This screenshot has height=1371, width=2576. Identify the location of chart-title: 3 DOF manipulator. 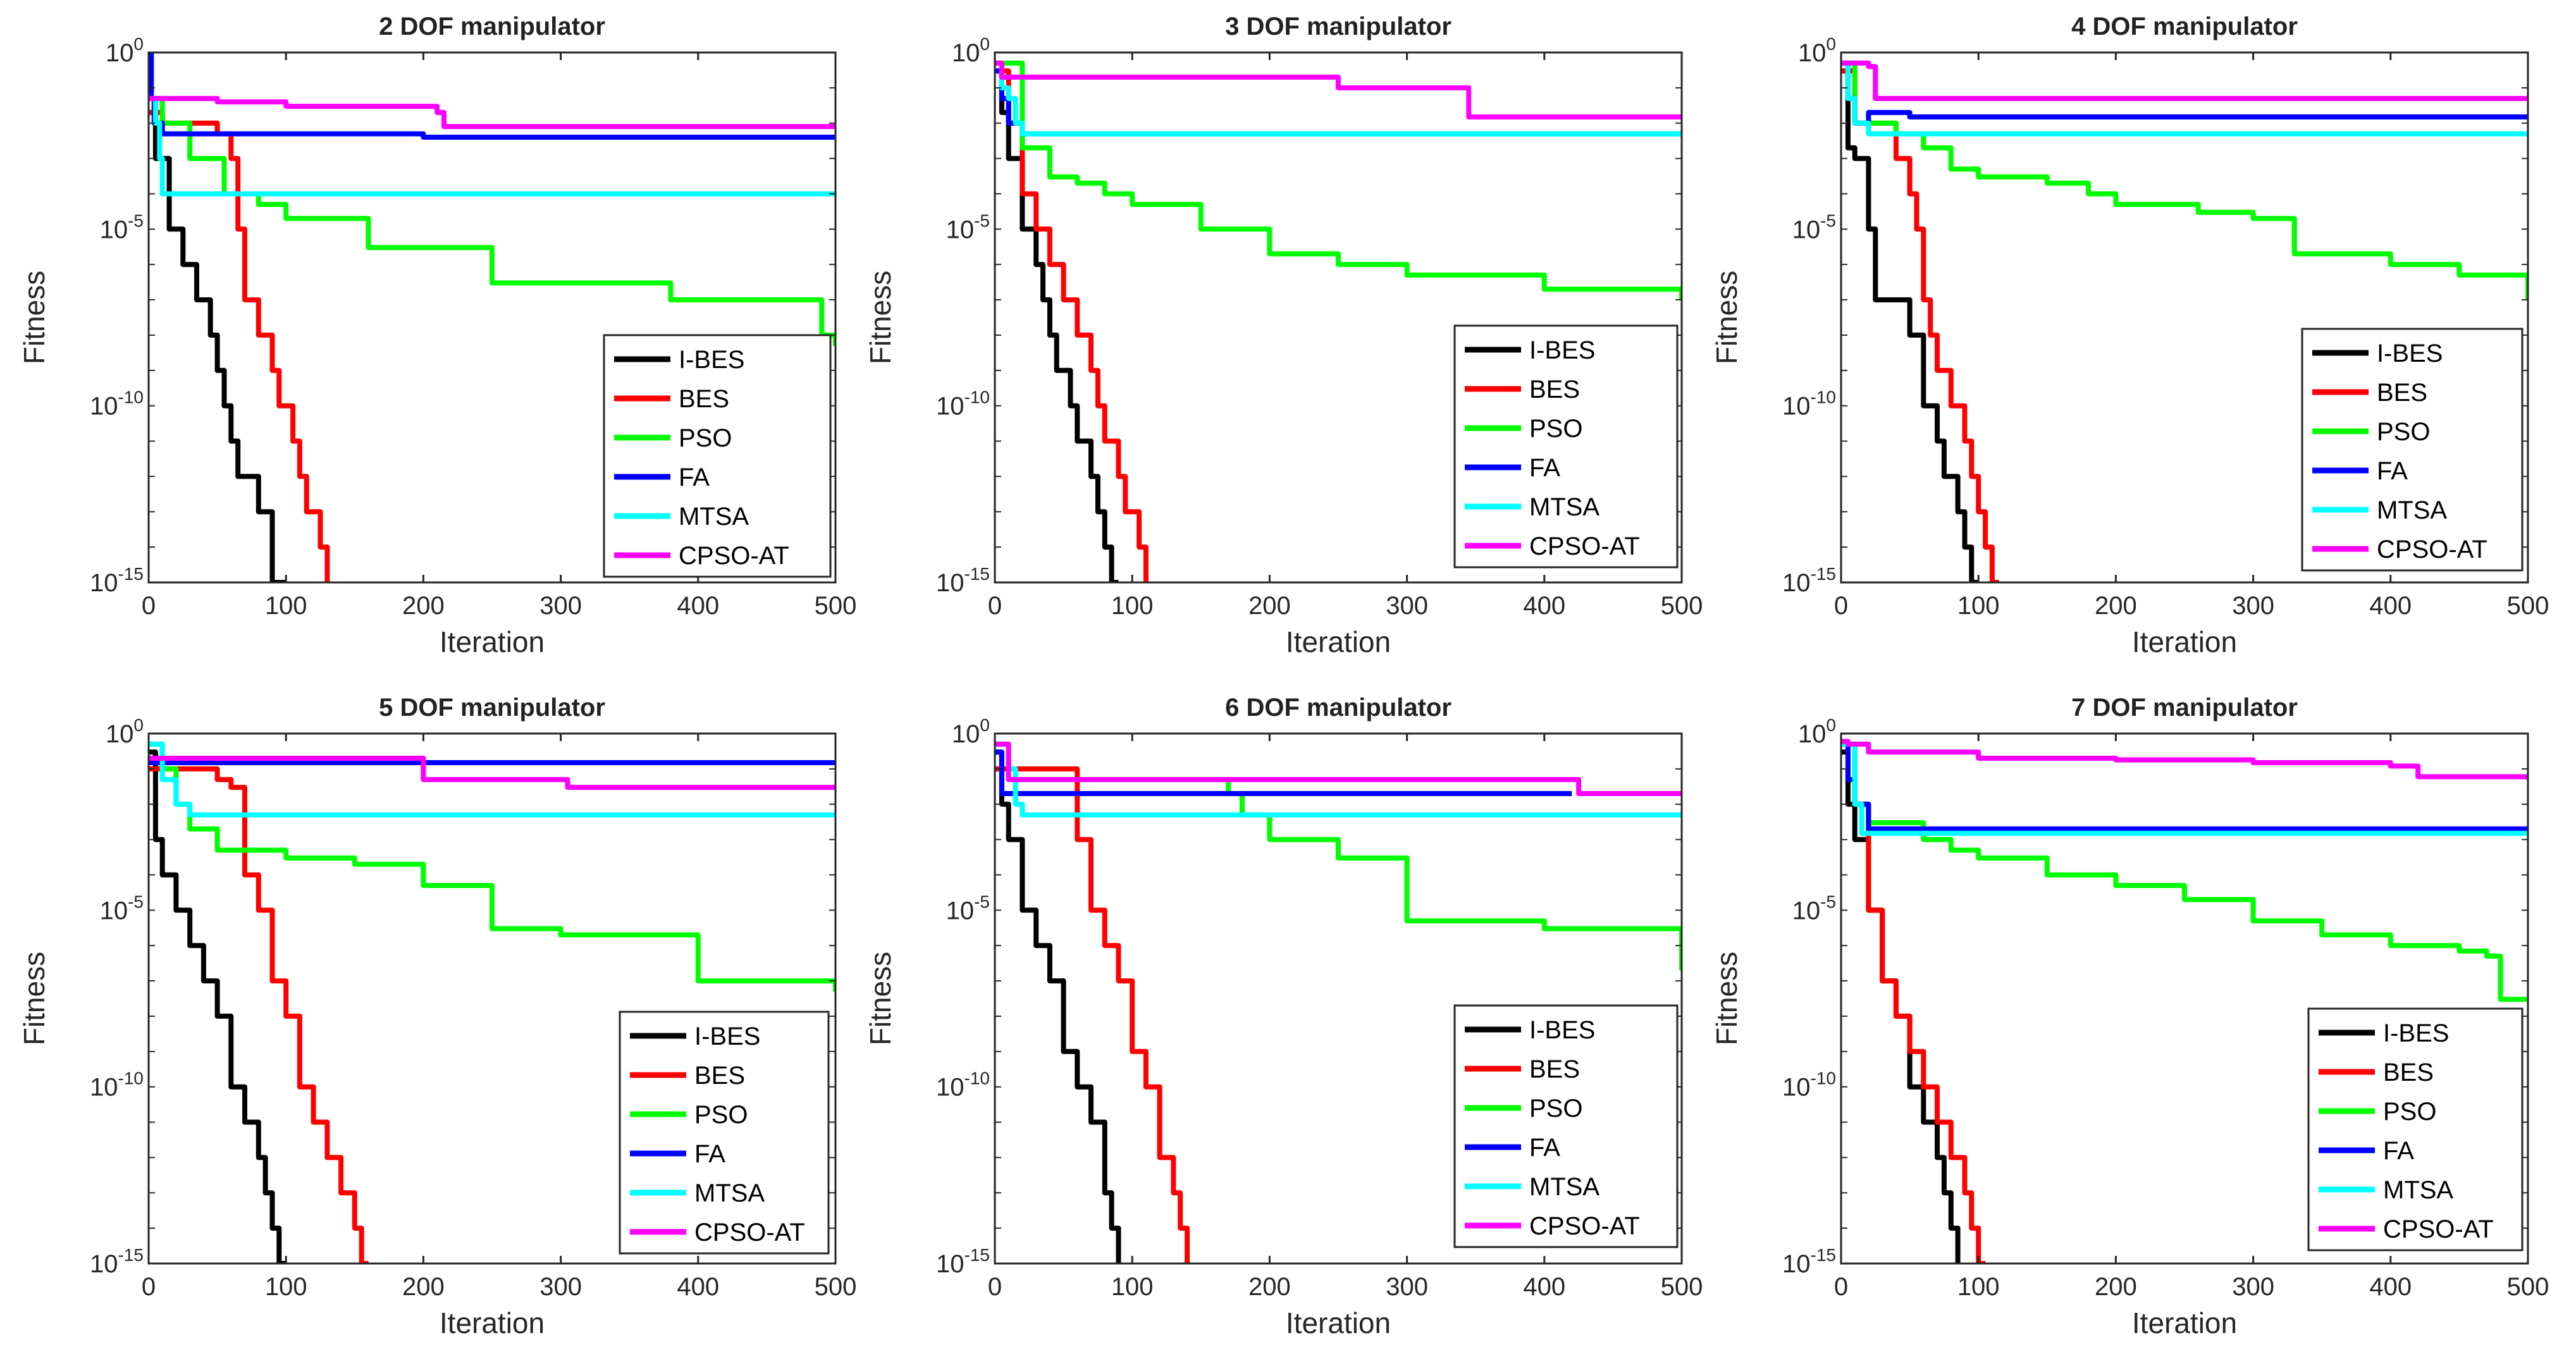
(1338, 26).